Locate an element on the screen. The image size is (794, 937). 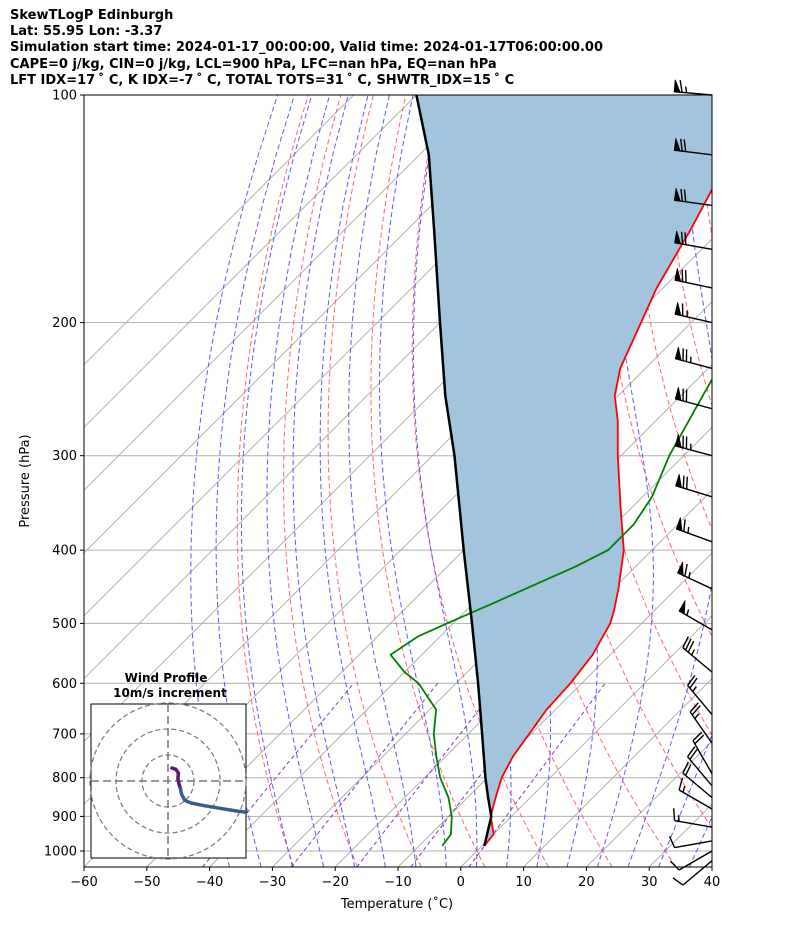
x-tick-label: −20 is located at coordinates (334, 882).